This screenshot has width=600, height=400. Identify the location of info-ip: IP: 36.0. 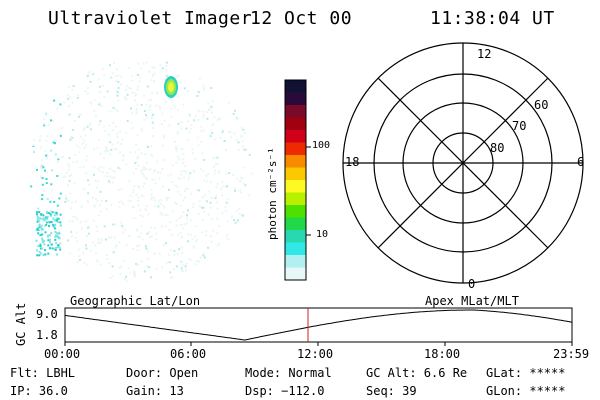
(39, 391).